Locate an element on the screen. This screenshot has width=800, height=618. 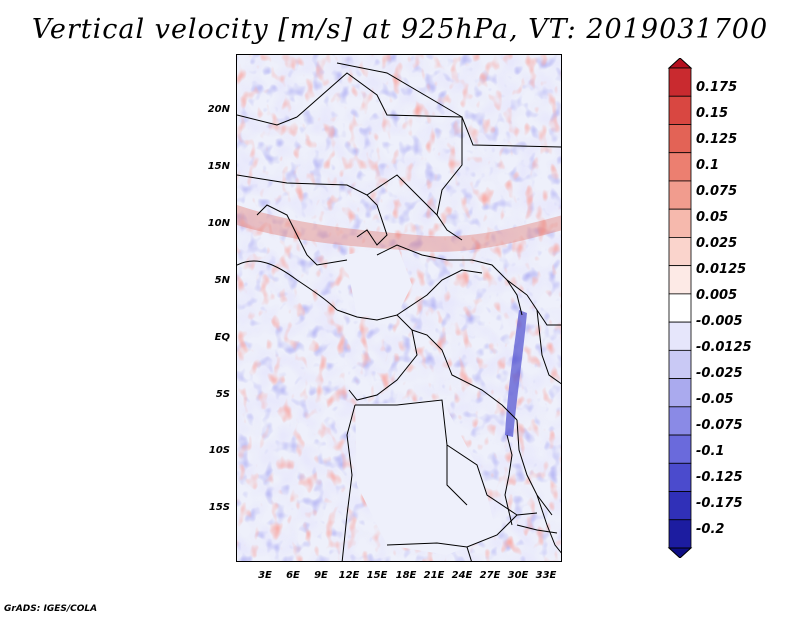
colorbar-label: 0.15 is located at coordinates (712, 113).